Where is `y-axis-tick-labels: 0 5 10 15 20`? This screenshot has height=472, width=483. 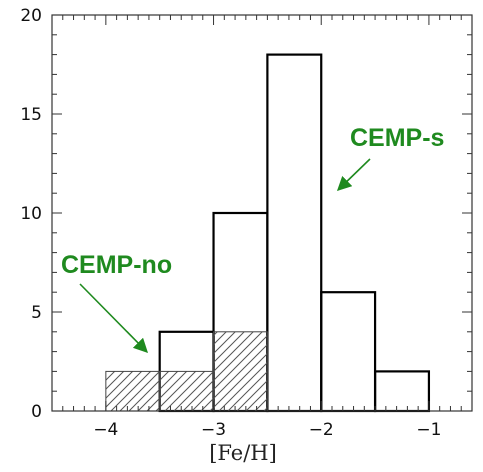
y-axis-tick-labels: 0 5 10 15 20 is located at coordinates (31, 214).